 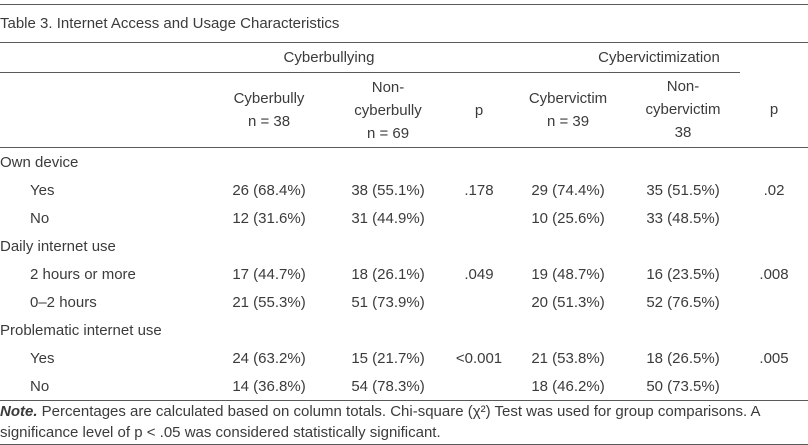 I want to click on table-cell: 12 (31.6%), so click(x=269, y=218).